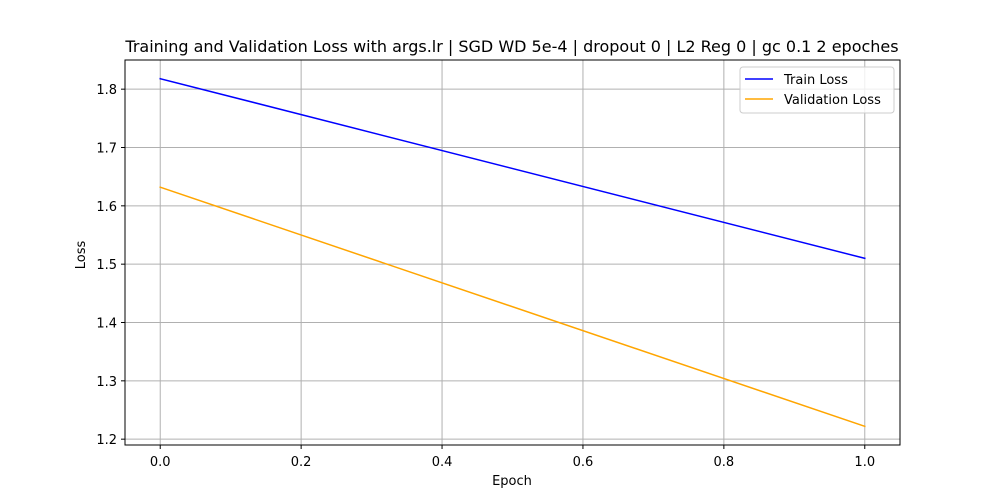 The image size is (1000, 500). Describe the element at coordinates (512, 481) in the screenshot. I see `x-axis-label: Epoch` at that location.